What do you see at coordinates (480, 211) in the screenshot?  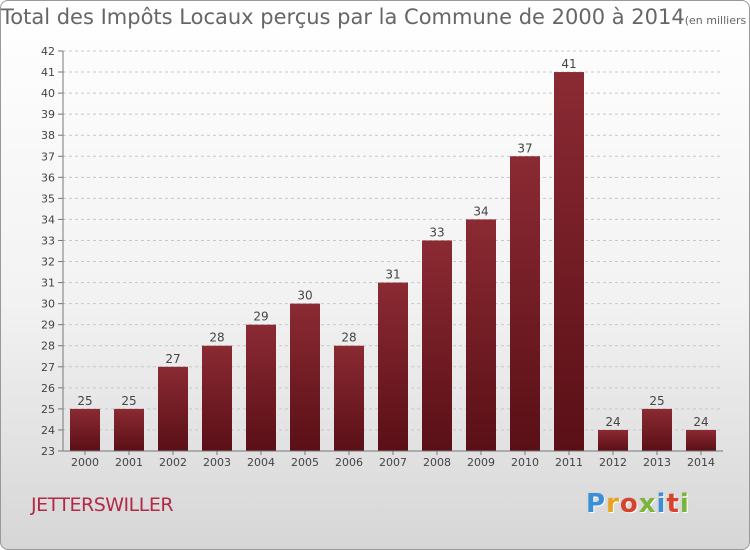 I see `value-label-2009: 34` at bounding box center [480, 211].